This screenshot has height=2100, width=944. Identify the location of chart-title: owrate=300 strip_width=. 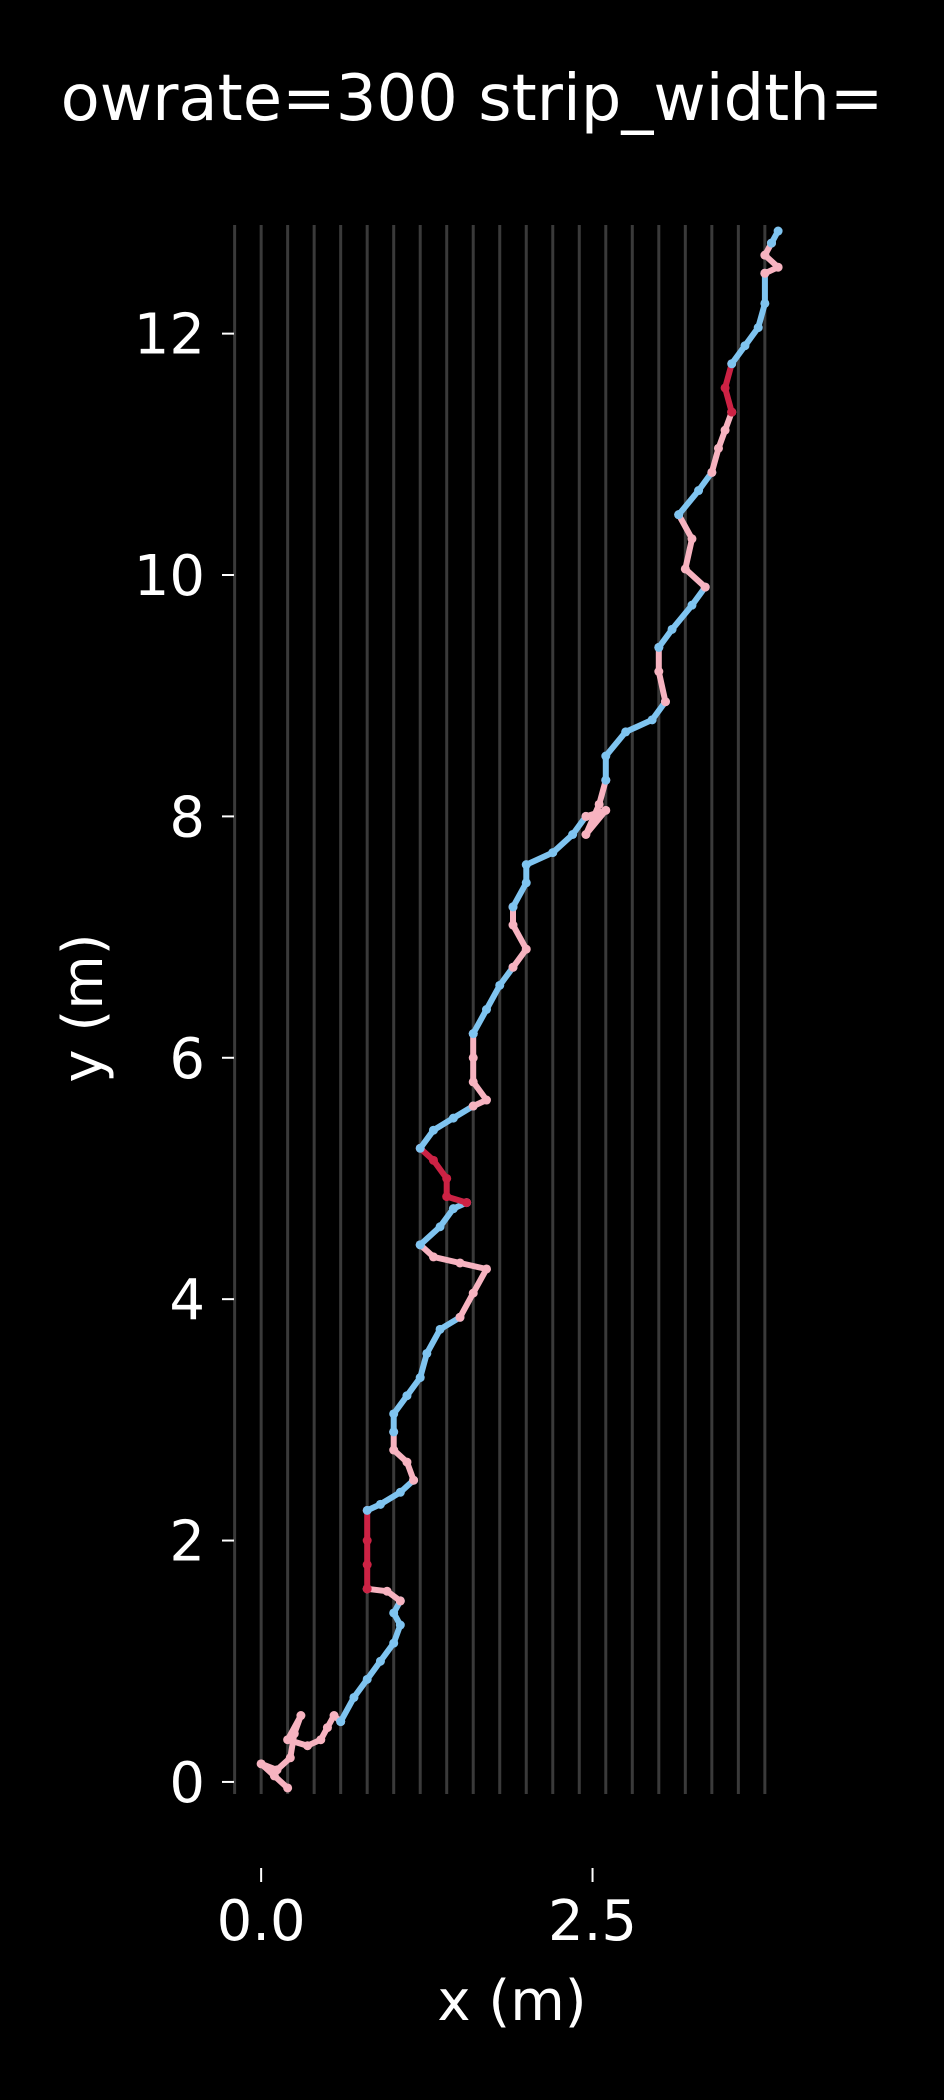
(472, 99).